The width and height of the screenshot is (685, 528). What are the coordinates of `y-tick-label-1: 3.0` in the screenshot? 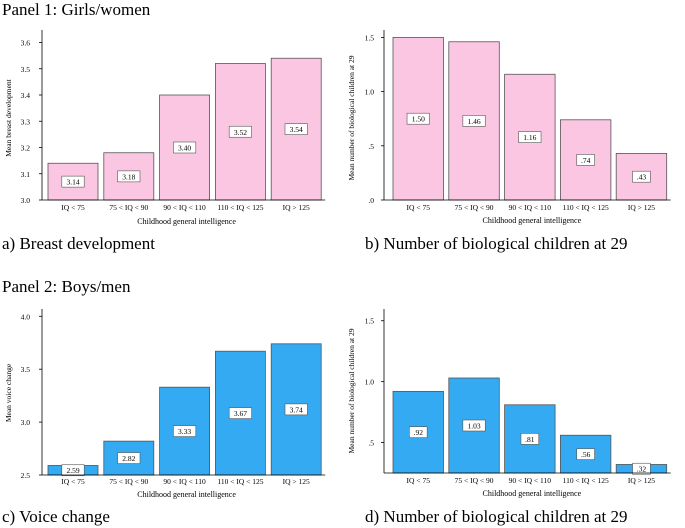 It's located at (26, 200).